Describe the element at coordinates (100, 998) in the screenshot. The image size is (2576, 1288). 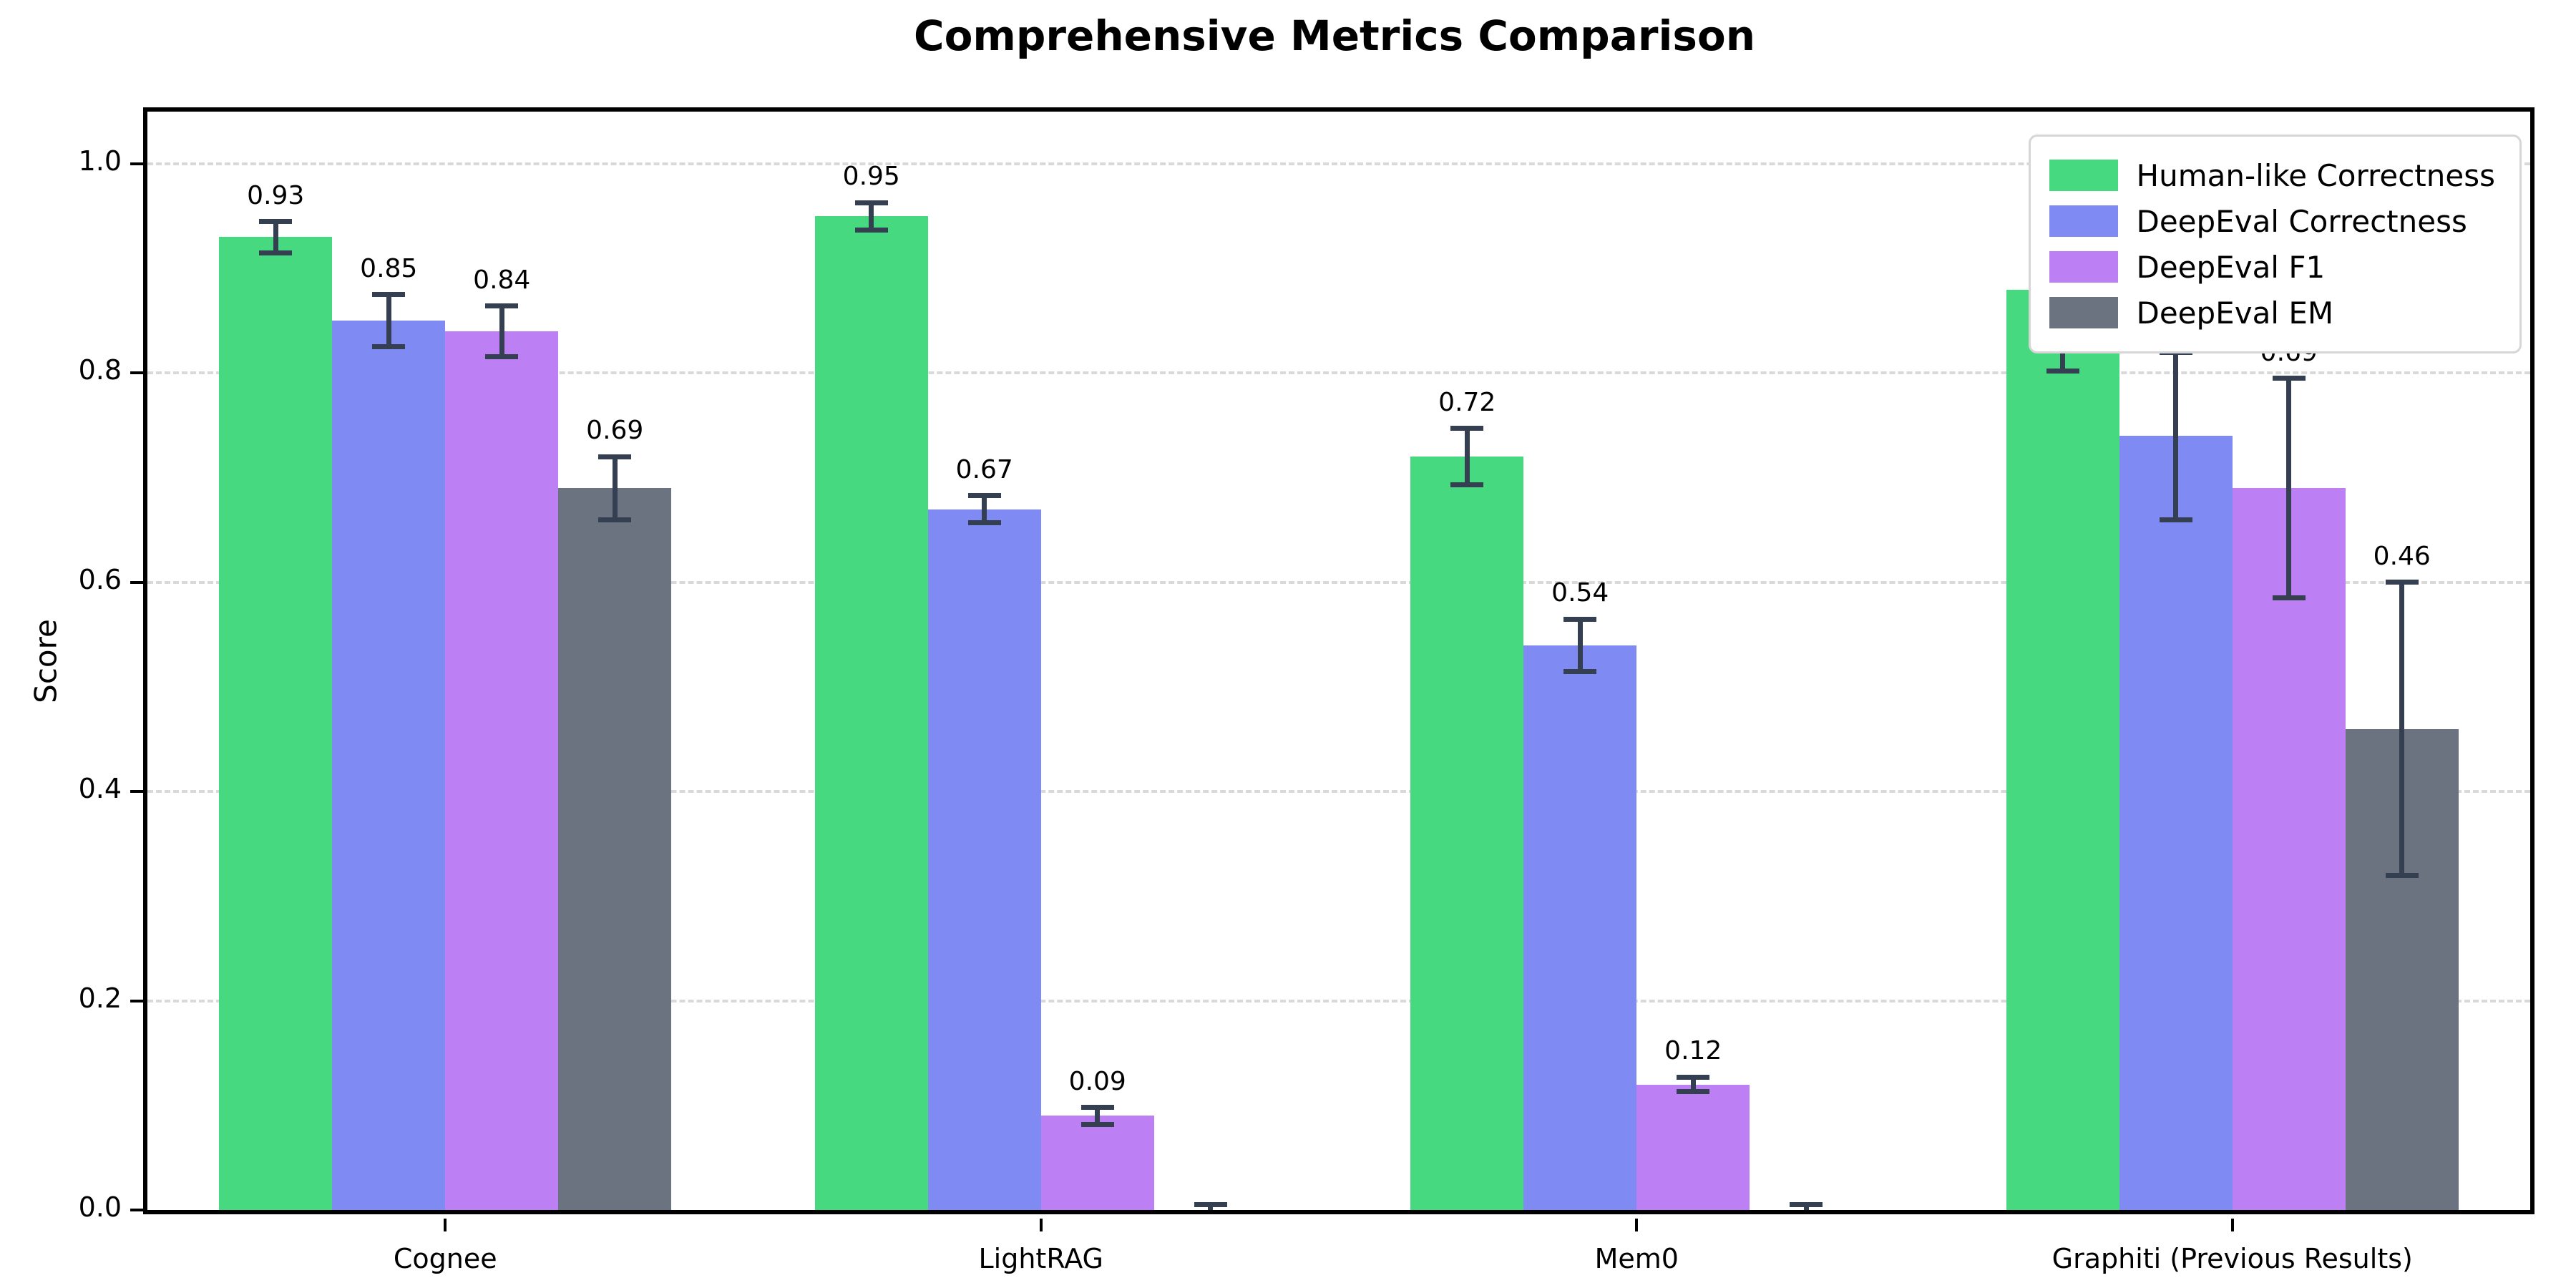
I see `y-tick-label: 0.2` at that location.